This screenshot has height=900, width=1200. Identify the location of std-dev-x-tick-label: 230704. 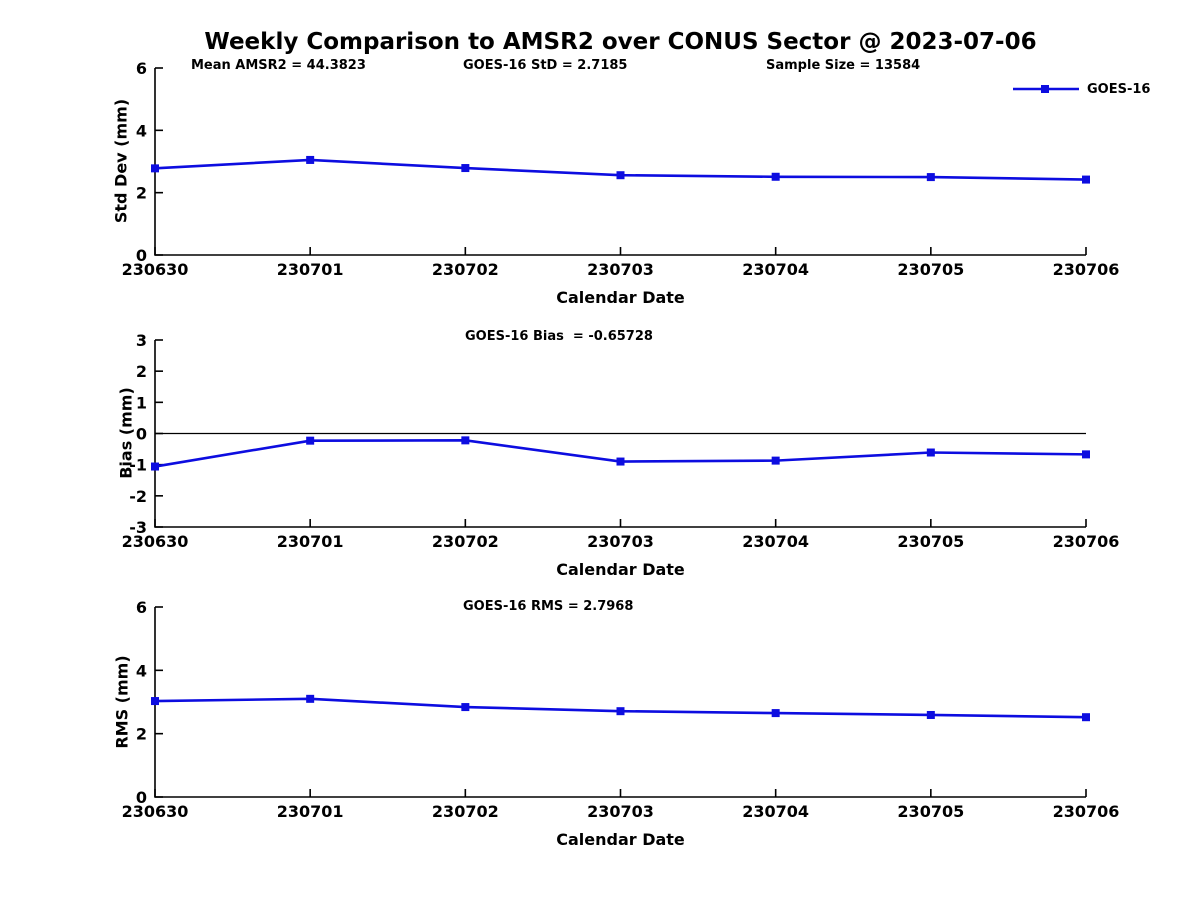
(775, 269).